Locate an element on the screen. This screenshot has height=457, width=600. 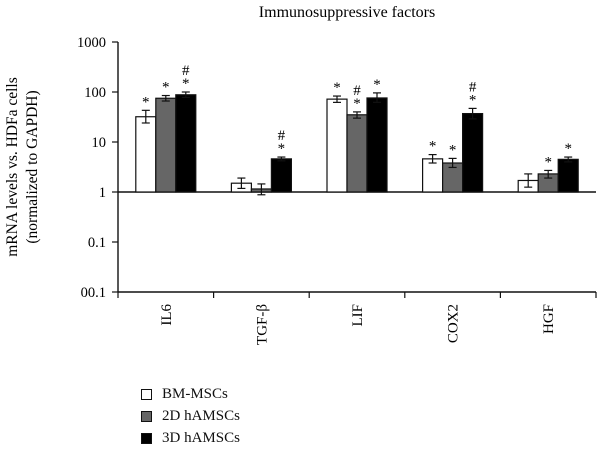
legend: BM-MSCs 2D hAMSCs 3D hAMSCs is located at coordinates (190, 416).